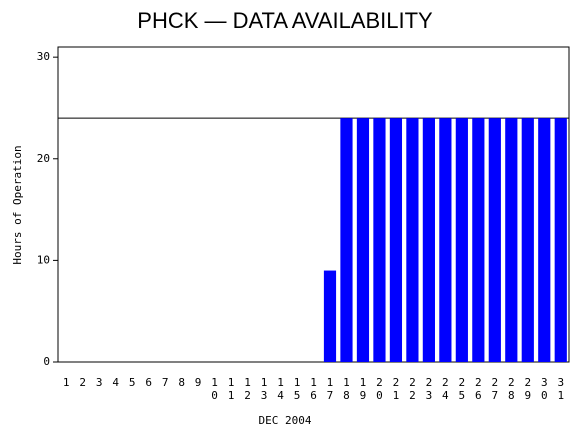 The height and width of the screenshot is (430, 570). I want to click on x-tick-label: 4, so click(115, 382).